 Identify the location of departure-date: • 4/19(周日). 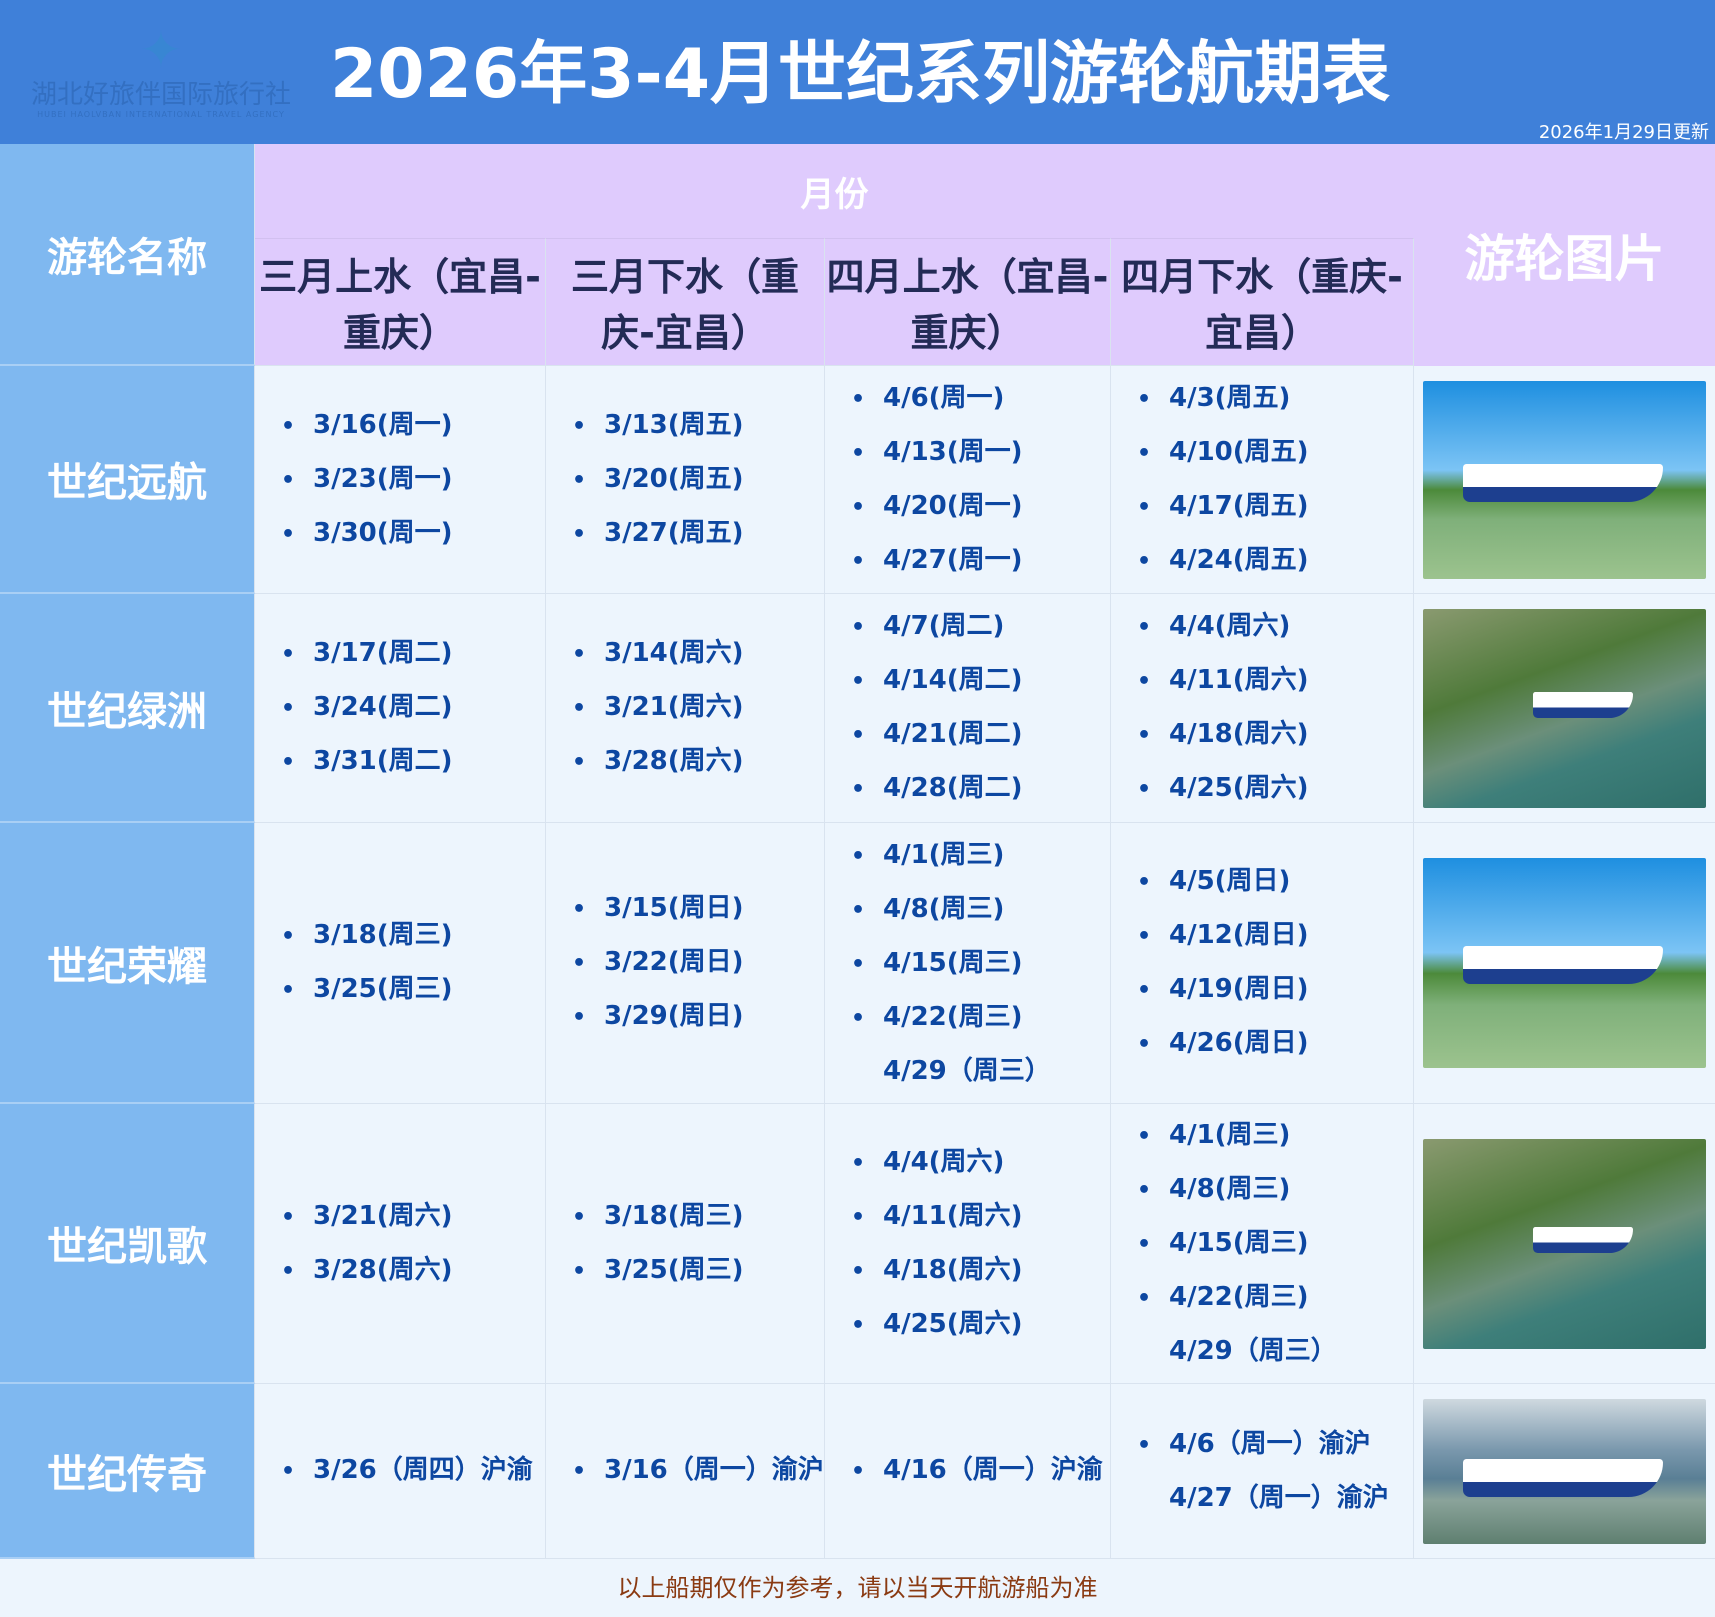
(1275, 990).